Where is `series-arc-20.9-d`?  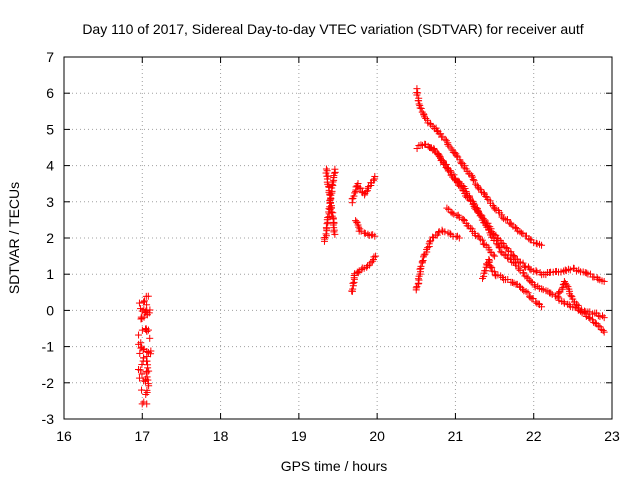
series-arc-20.9-d is located at coordinates (471, 232).